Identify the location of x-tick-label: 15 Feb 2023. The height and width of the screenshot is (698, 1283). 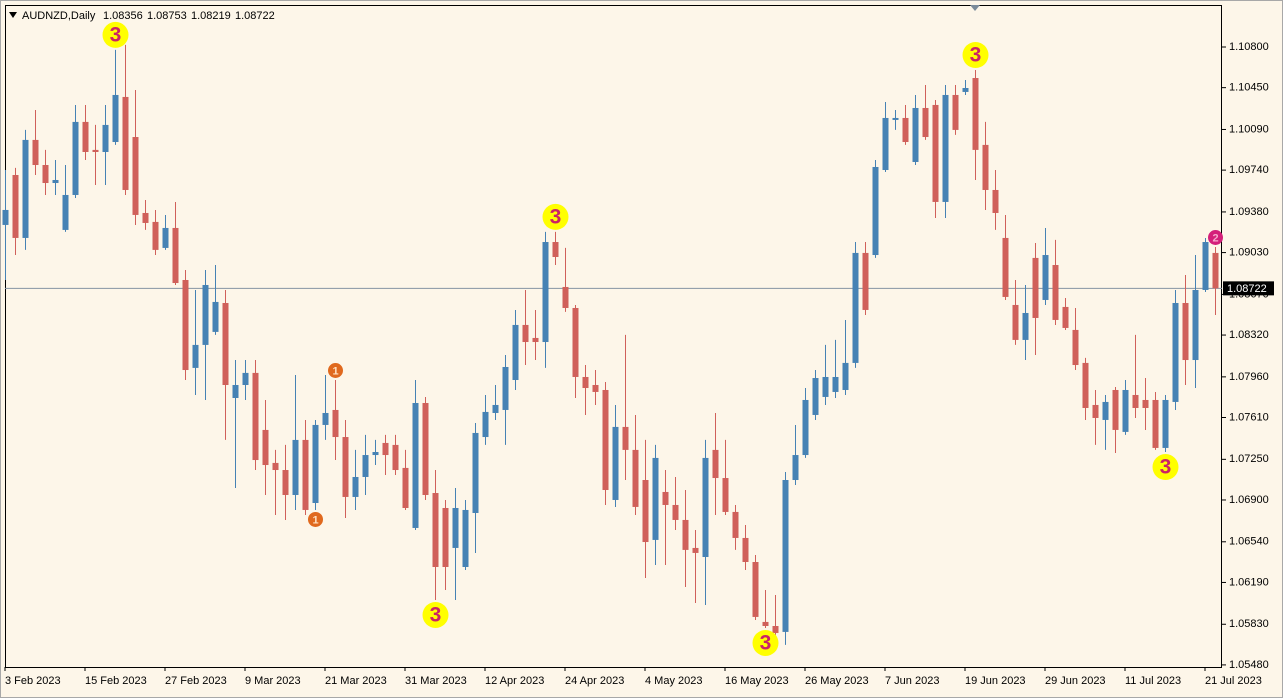
(116, 681).